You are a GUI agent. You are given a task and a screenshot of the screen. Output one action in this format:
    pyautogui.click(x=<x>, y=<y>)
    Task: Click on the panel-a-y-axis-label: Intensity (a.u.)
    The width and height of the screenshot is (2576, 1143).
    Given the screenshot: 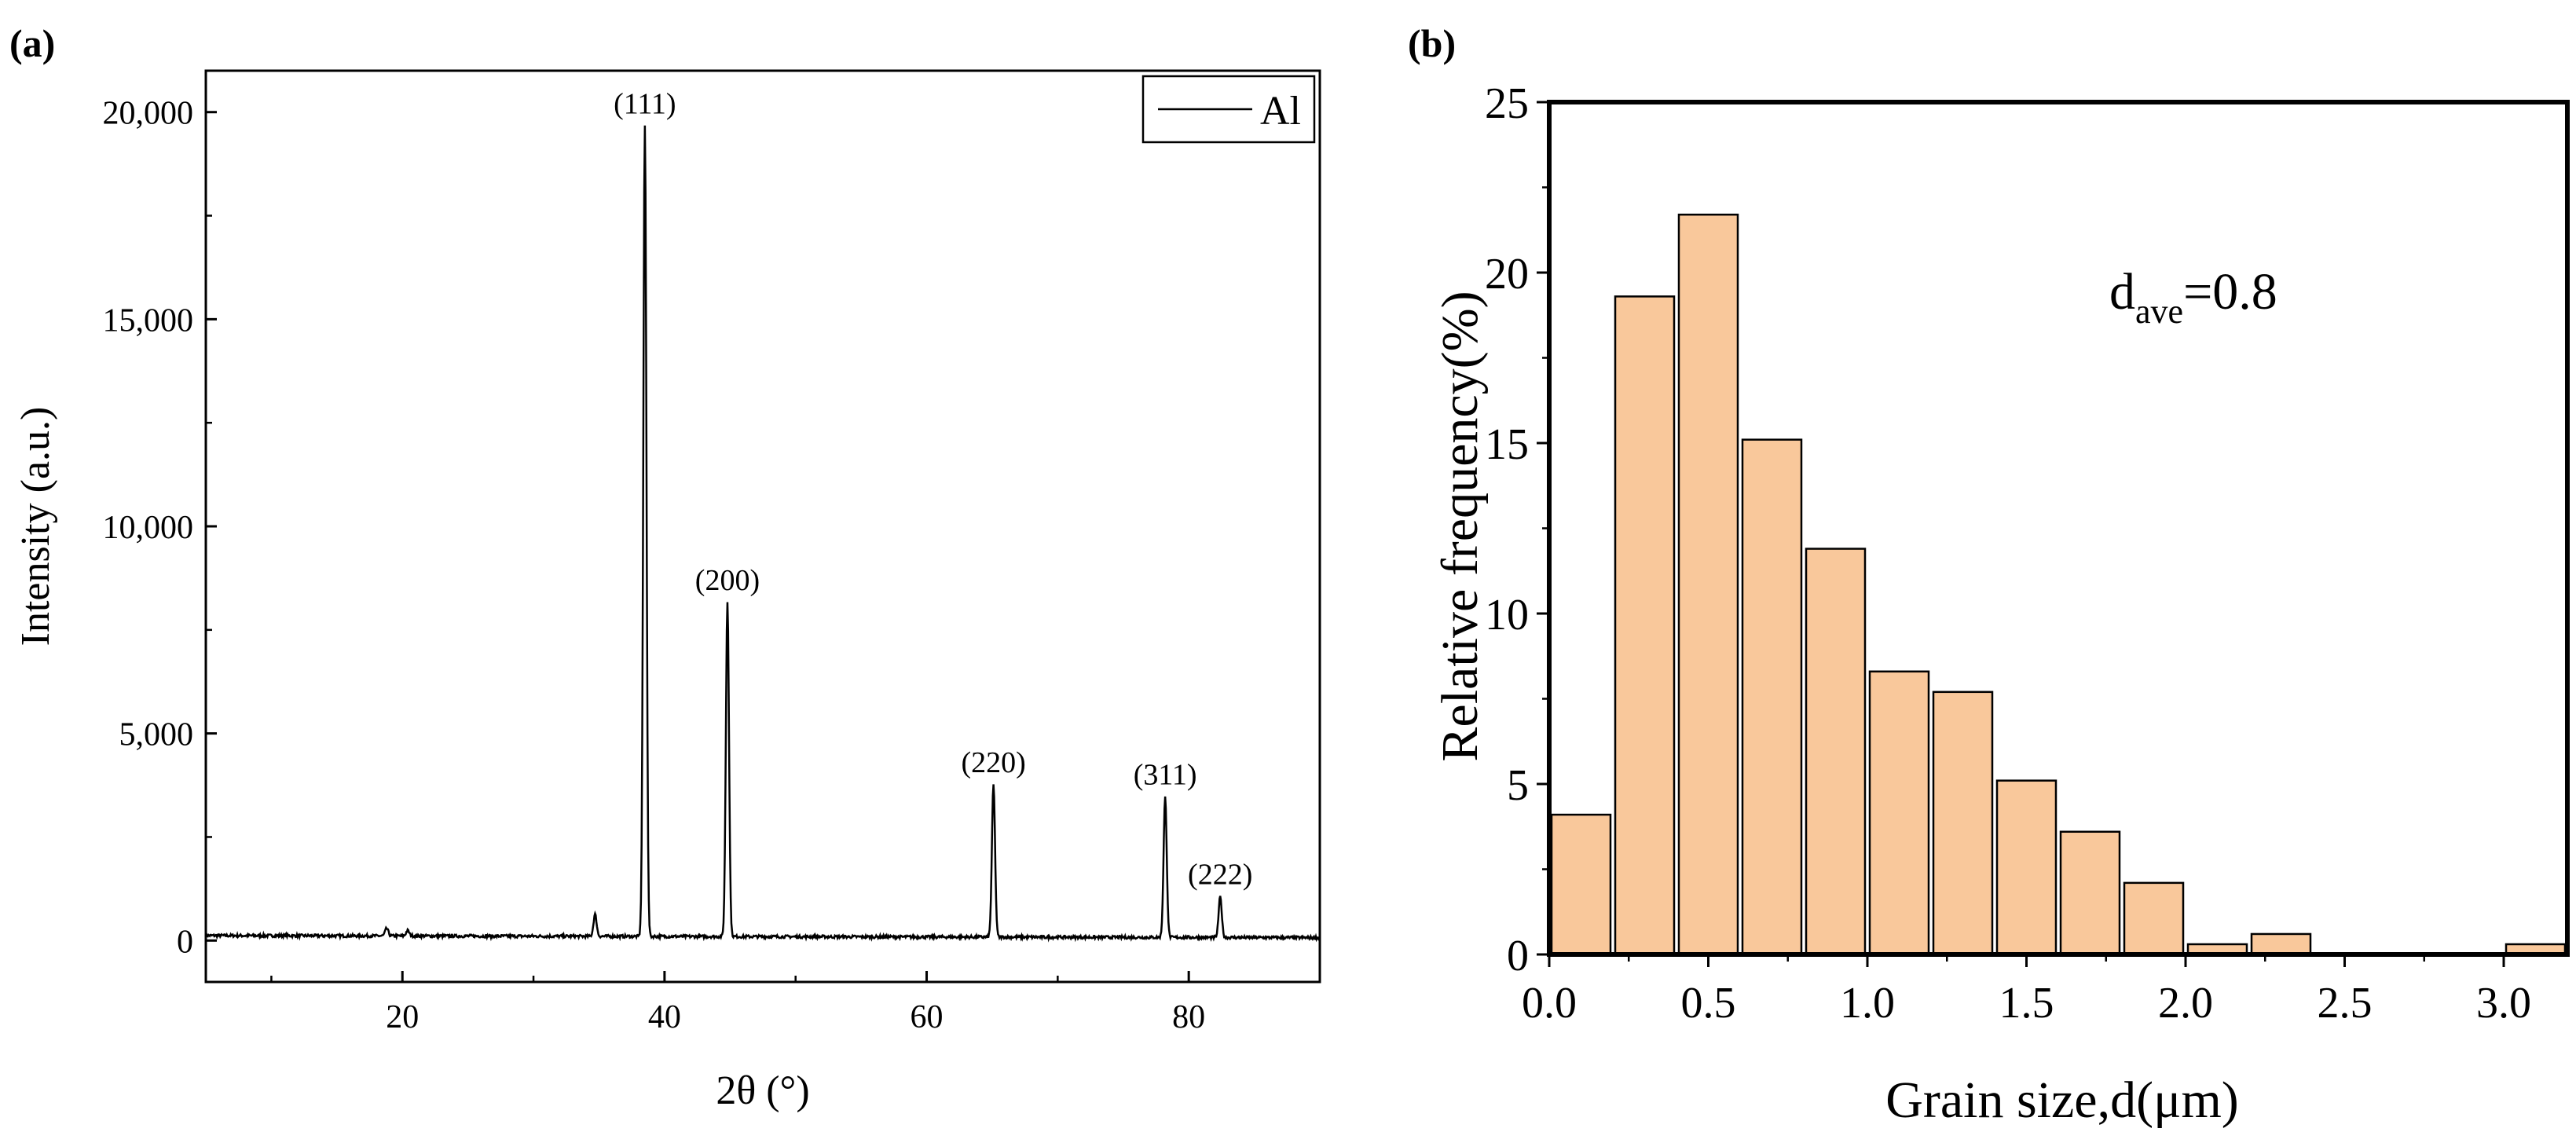 What is the action you would take?
    pyautogui.click(x=35, y=527)
    